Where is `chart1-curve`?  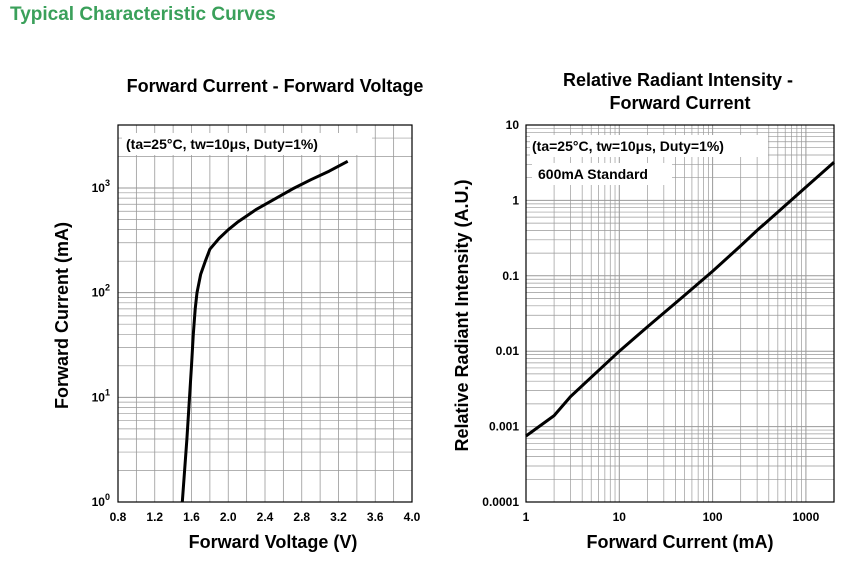
chart1-curve is located at coordinates (264, 331).